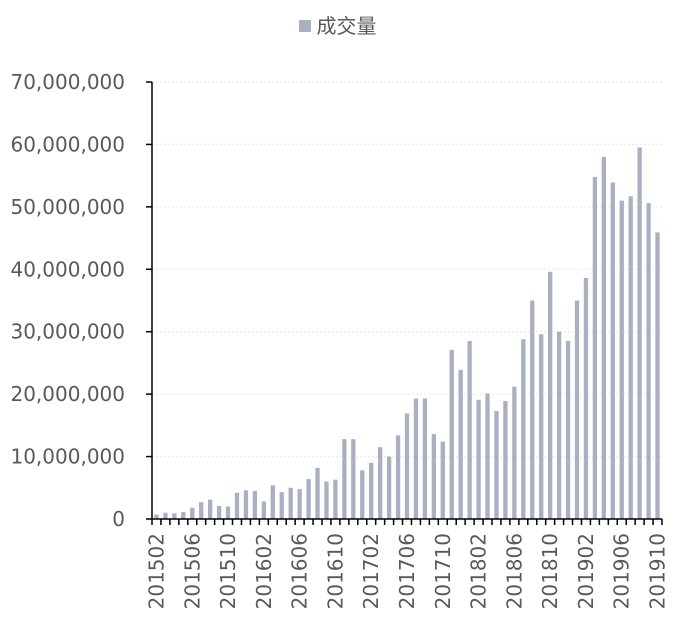 This screenshot has height=618, width=675. What do you see at coordinates (550, 571) in the screenshot?
I see `x-tick-label: 201810` at bounding box center [550, 571].